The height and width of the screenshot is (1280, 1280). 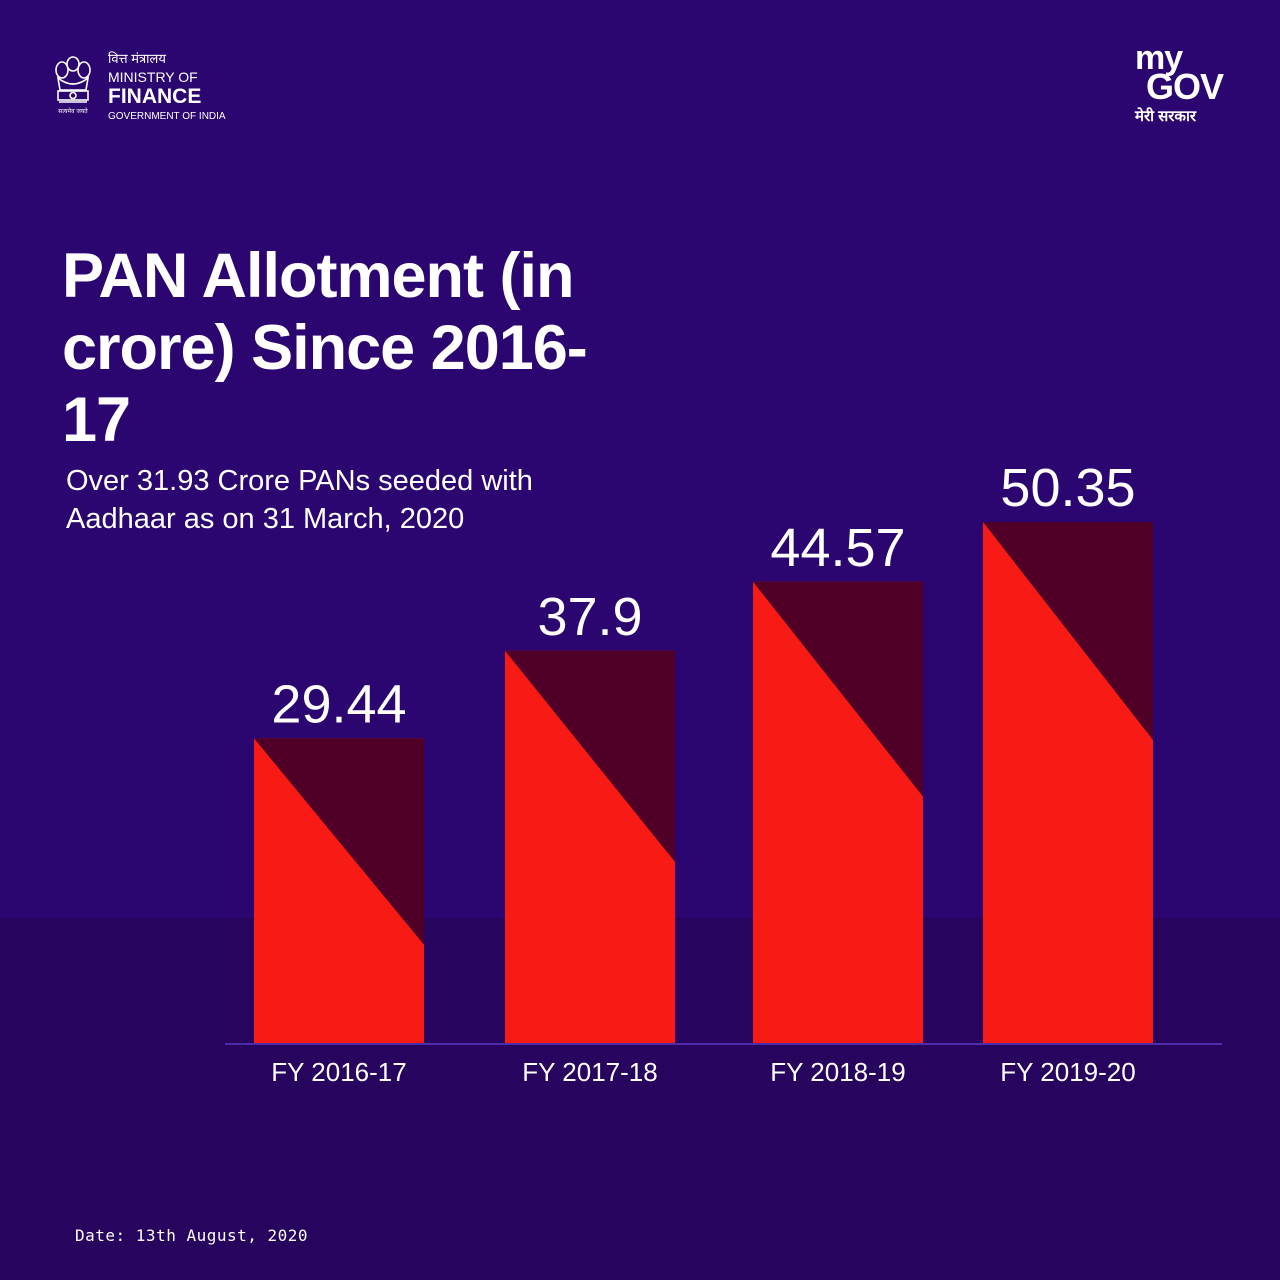 I want to click on footer-date: Date: 13th August, 2020, so click(x=192, y=1235).